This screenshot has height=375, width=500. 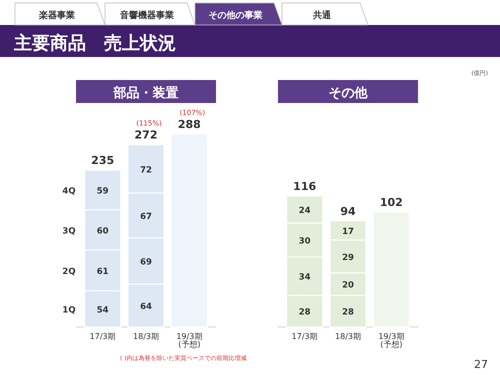 What do you see at coordinates (102, 310) in the screenshot?
I see `data-label: 54` at bounding box center [102, 310].